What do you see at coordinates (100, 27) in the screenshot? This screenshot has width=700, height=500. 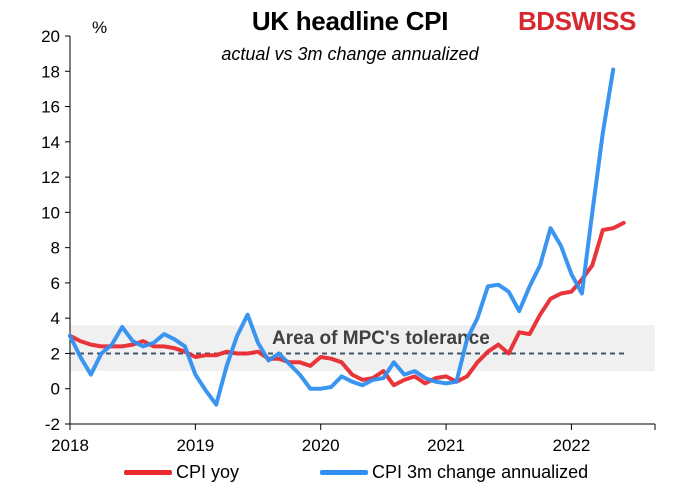 I see `y-axis-unit: %` at bounding box center [100, 27].